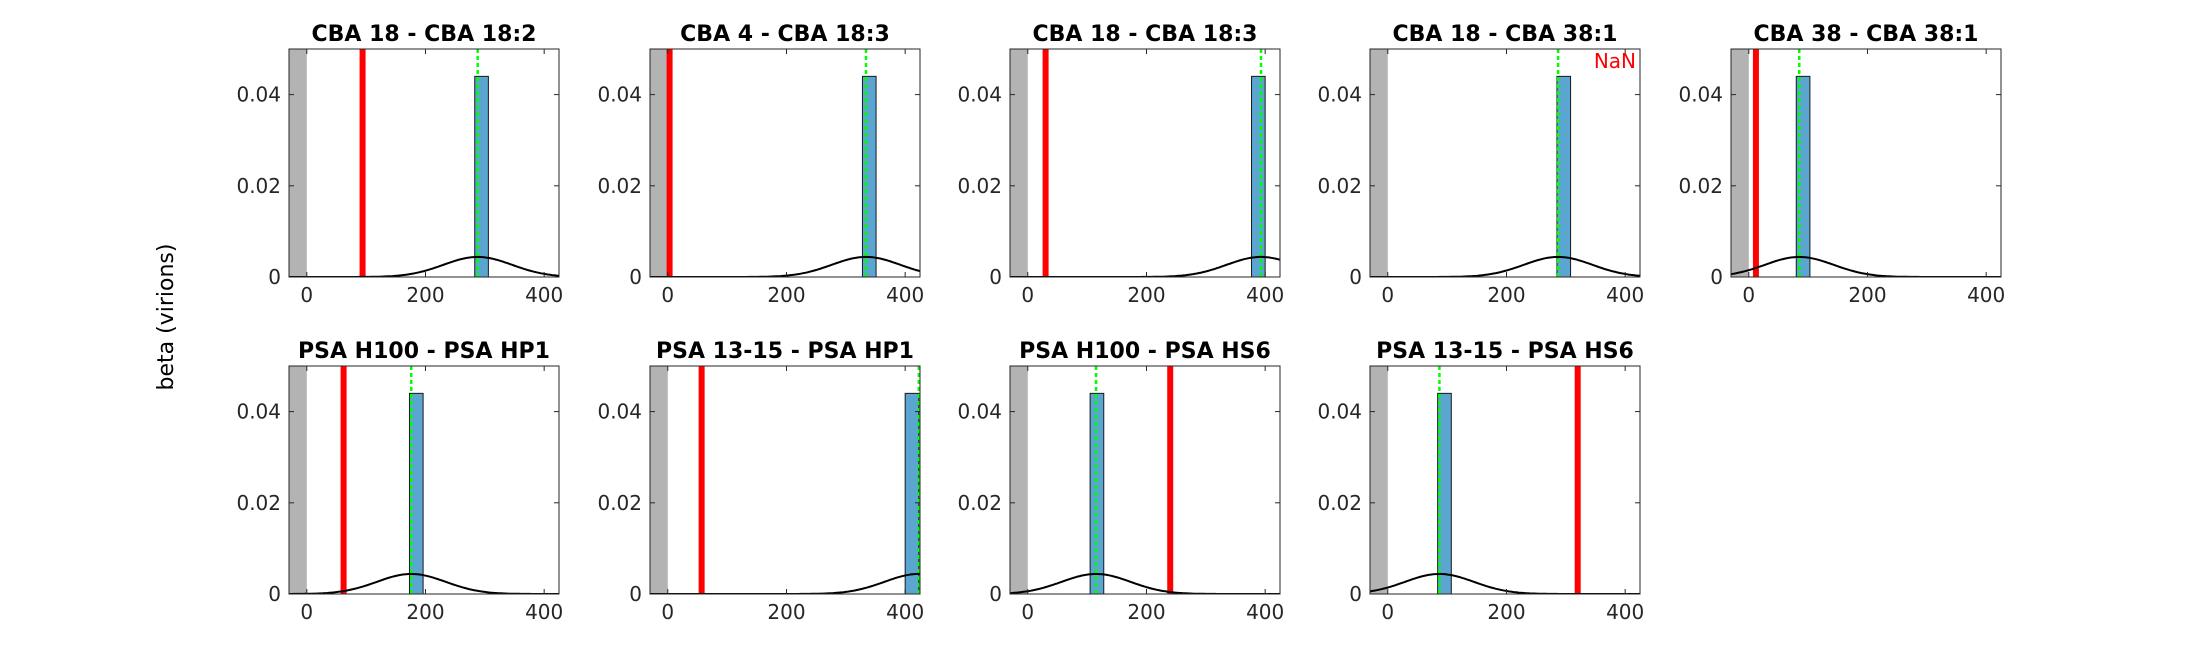  Describe the element at coordinates (1866, 34) in the screenshot. I see `panel-title: CBA 38 - CBA 38:1` at that location.